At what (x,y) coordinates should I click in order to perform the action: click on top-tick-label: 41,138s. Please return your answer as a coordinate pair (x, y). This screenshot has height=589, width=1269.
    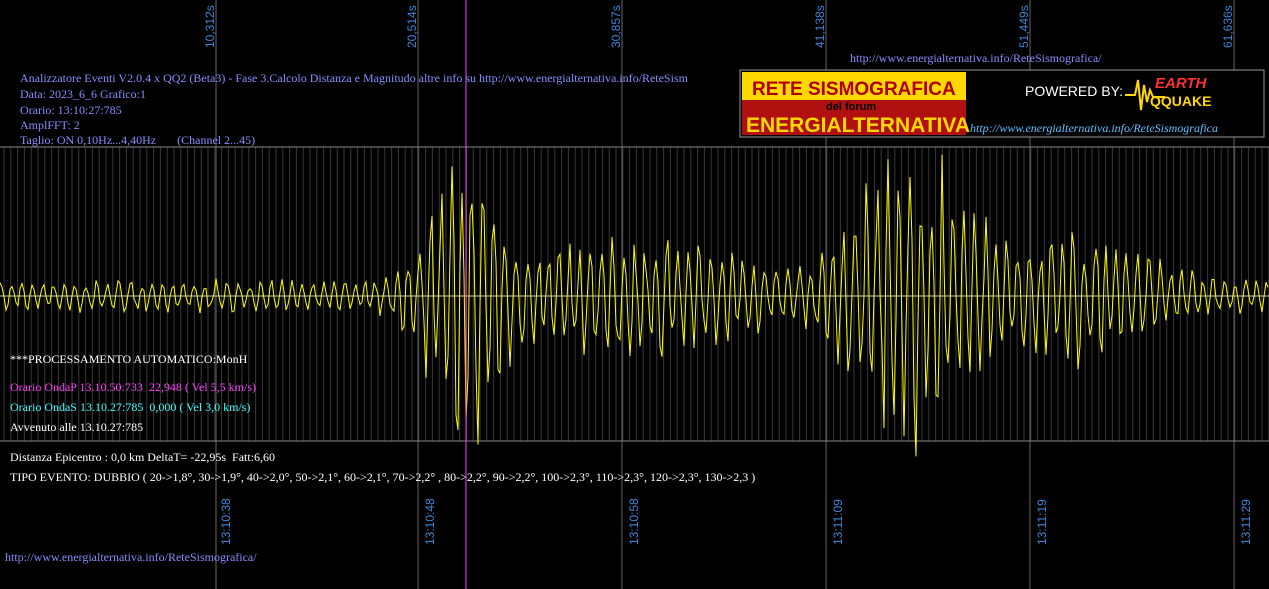
    Looking at the image, I should click on (820, 26).